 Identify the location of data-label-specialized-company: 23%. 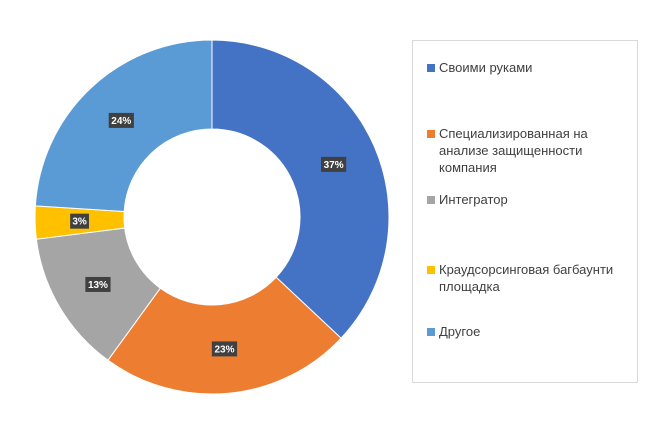
(224, 349).